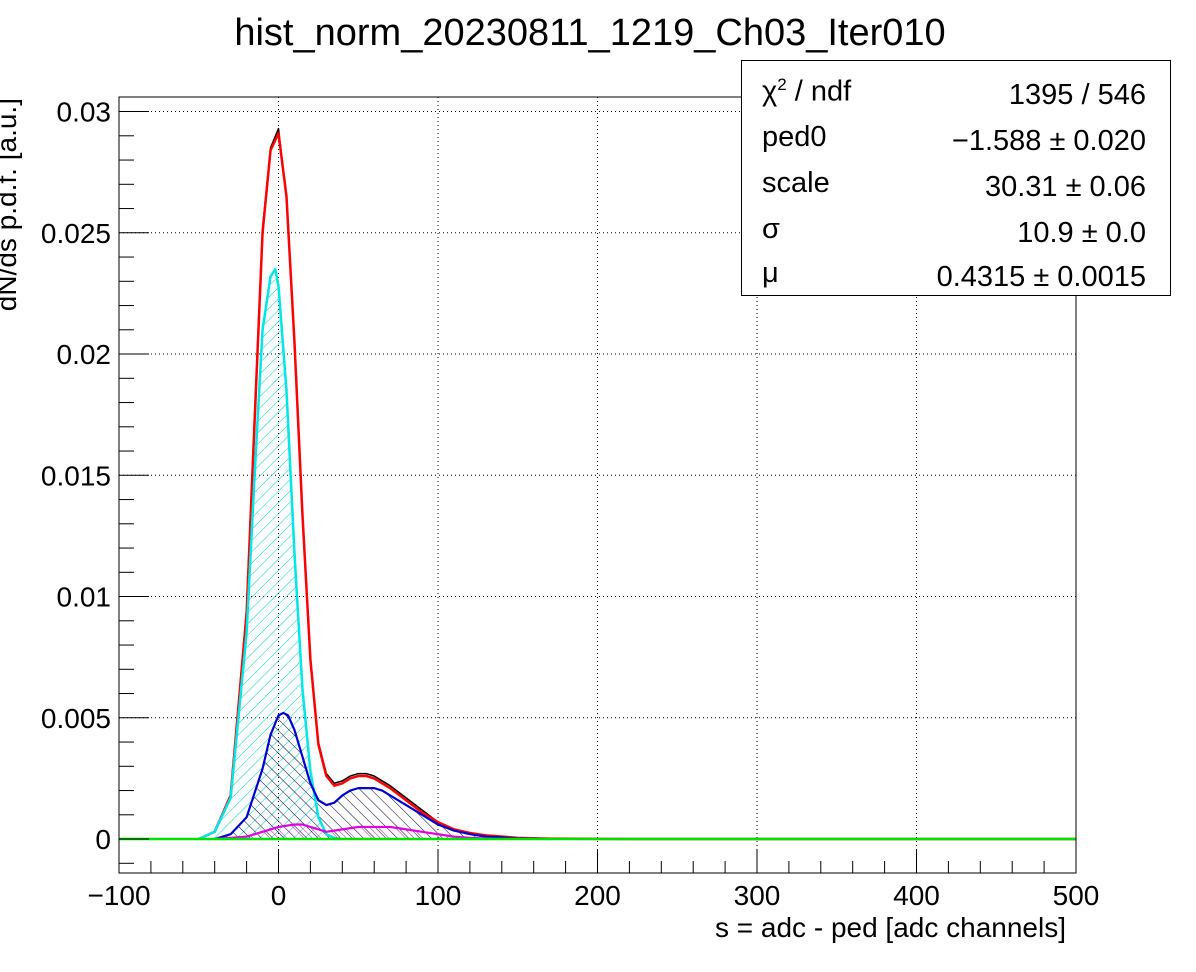 The width and height of the screenshot is (1196, 972). Describe the element at coordinates (1077, 95) in the screenshot. I see `stats-value-chi2: 1395 / 546` at that location.